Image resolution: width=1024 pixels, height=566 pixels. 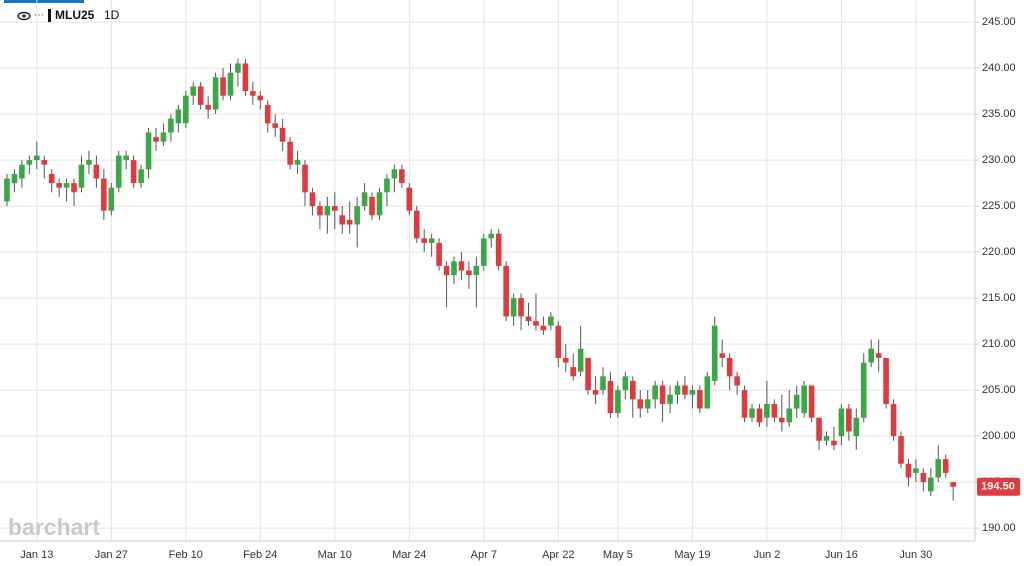 I want to click on interval: 1D, so click(x=112, y=15).